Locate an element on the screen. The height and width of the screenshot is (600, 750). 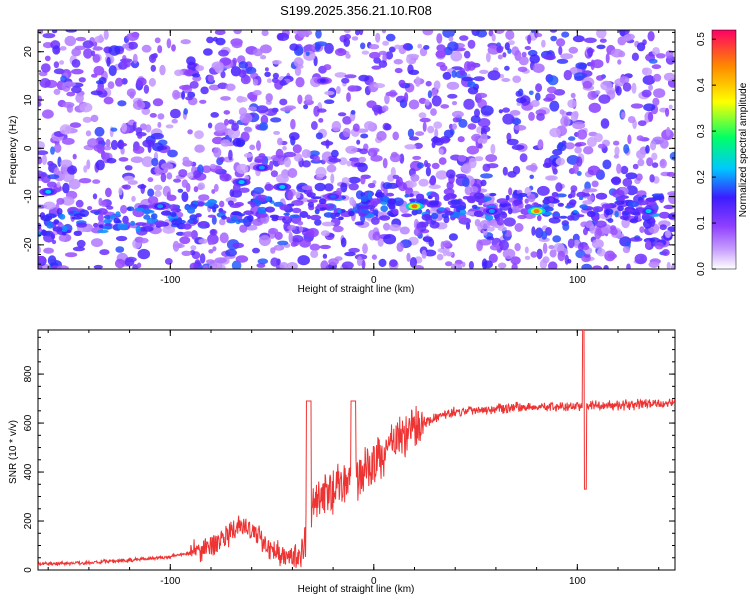
colorbar-tick-label: 0.5 is located at coordinates (701, 39).